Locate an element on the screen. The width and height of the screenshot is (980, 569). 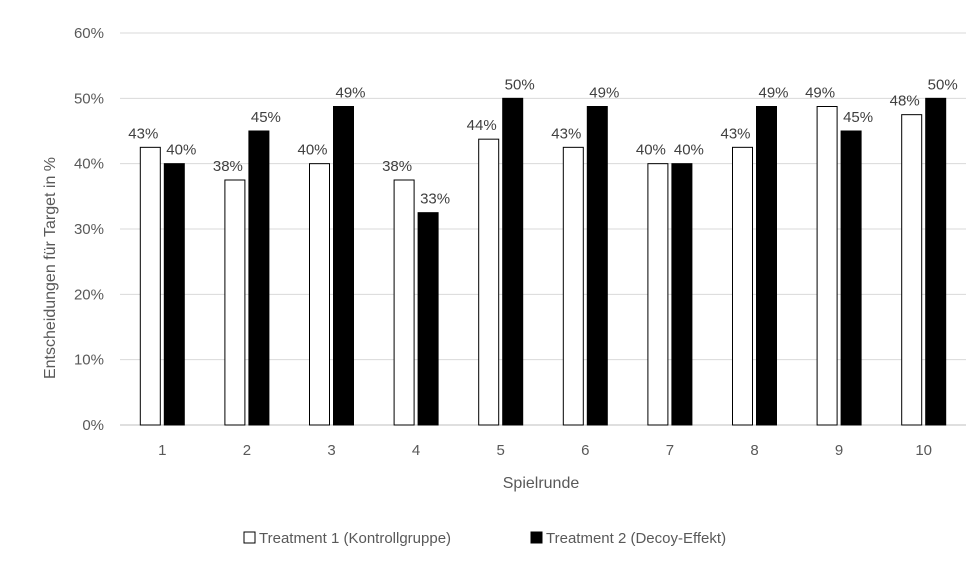
y-axis-ticks: 0% 10% 20% 30% 40% 50% 60% is located at coordinates (89, 229).